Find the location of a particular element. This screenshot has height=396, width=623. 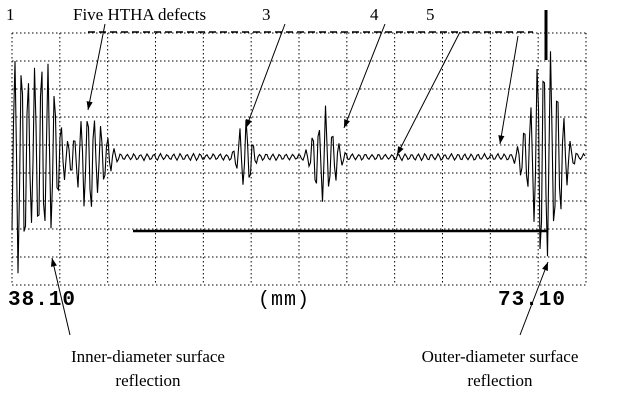

arrow-inner-reflection is located at coordinates (61, 296).